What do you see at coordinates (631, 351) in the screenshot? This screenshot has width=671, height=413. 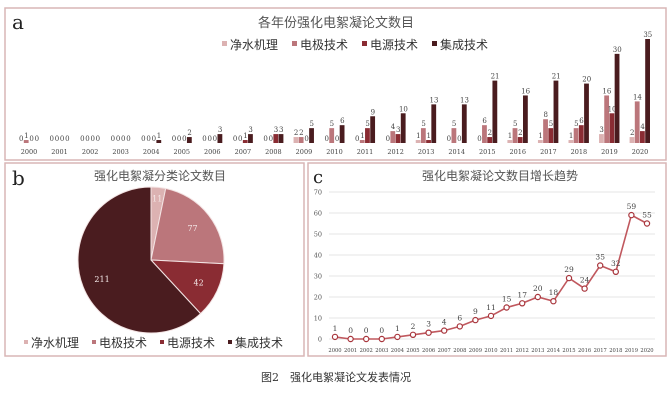 I see `x-tick-label: 2019` at bounding box center [631, 351].